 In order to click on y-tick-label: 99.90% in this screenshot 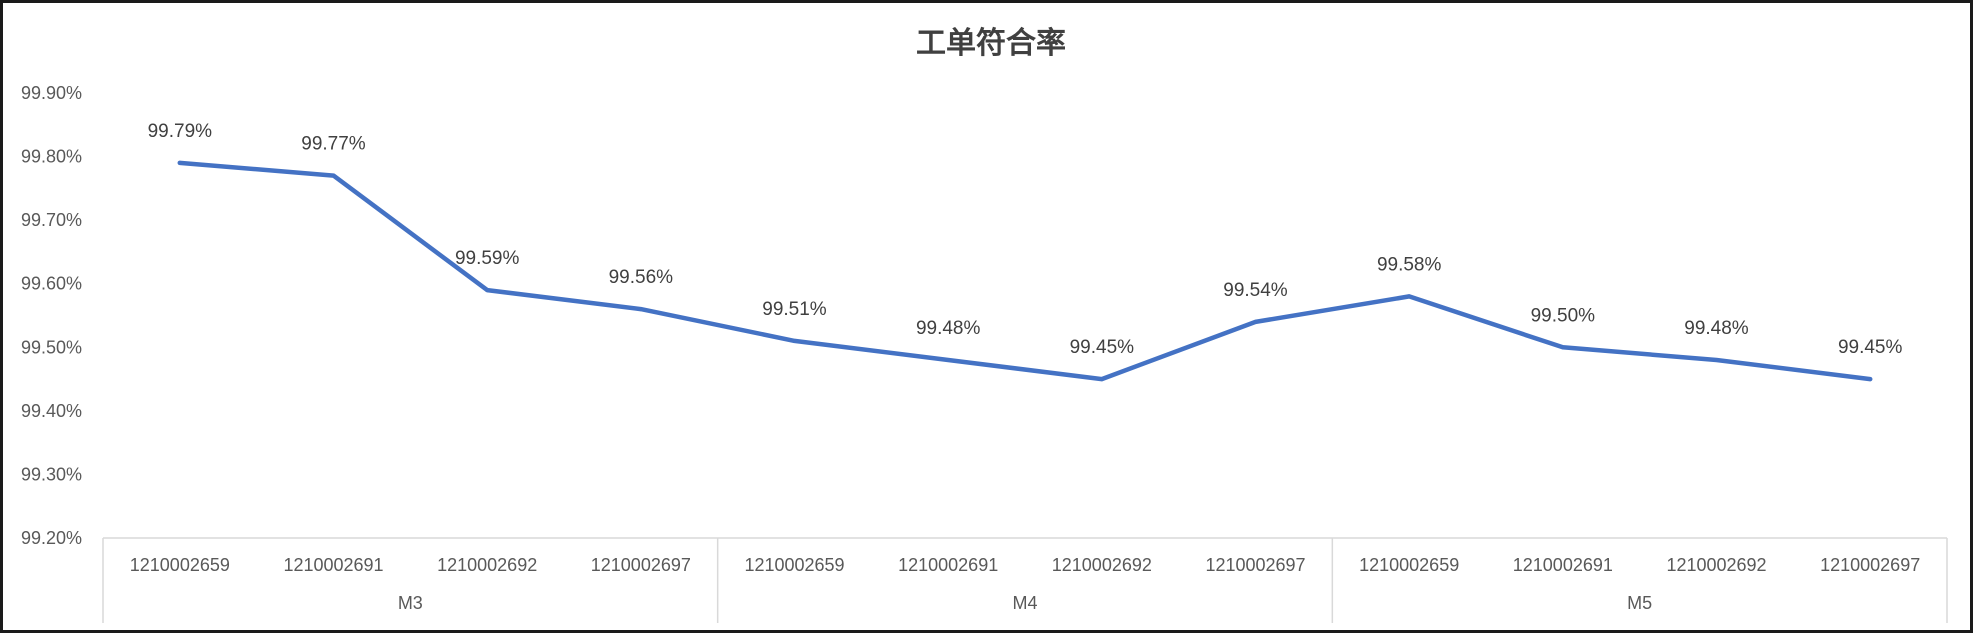, I will do `click(51, 93)`.